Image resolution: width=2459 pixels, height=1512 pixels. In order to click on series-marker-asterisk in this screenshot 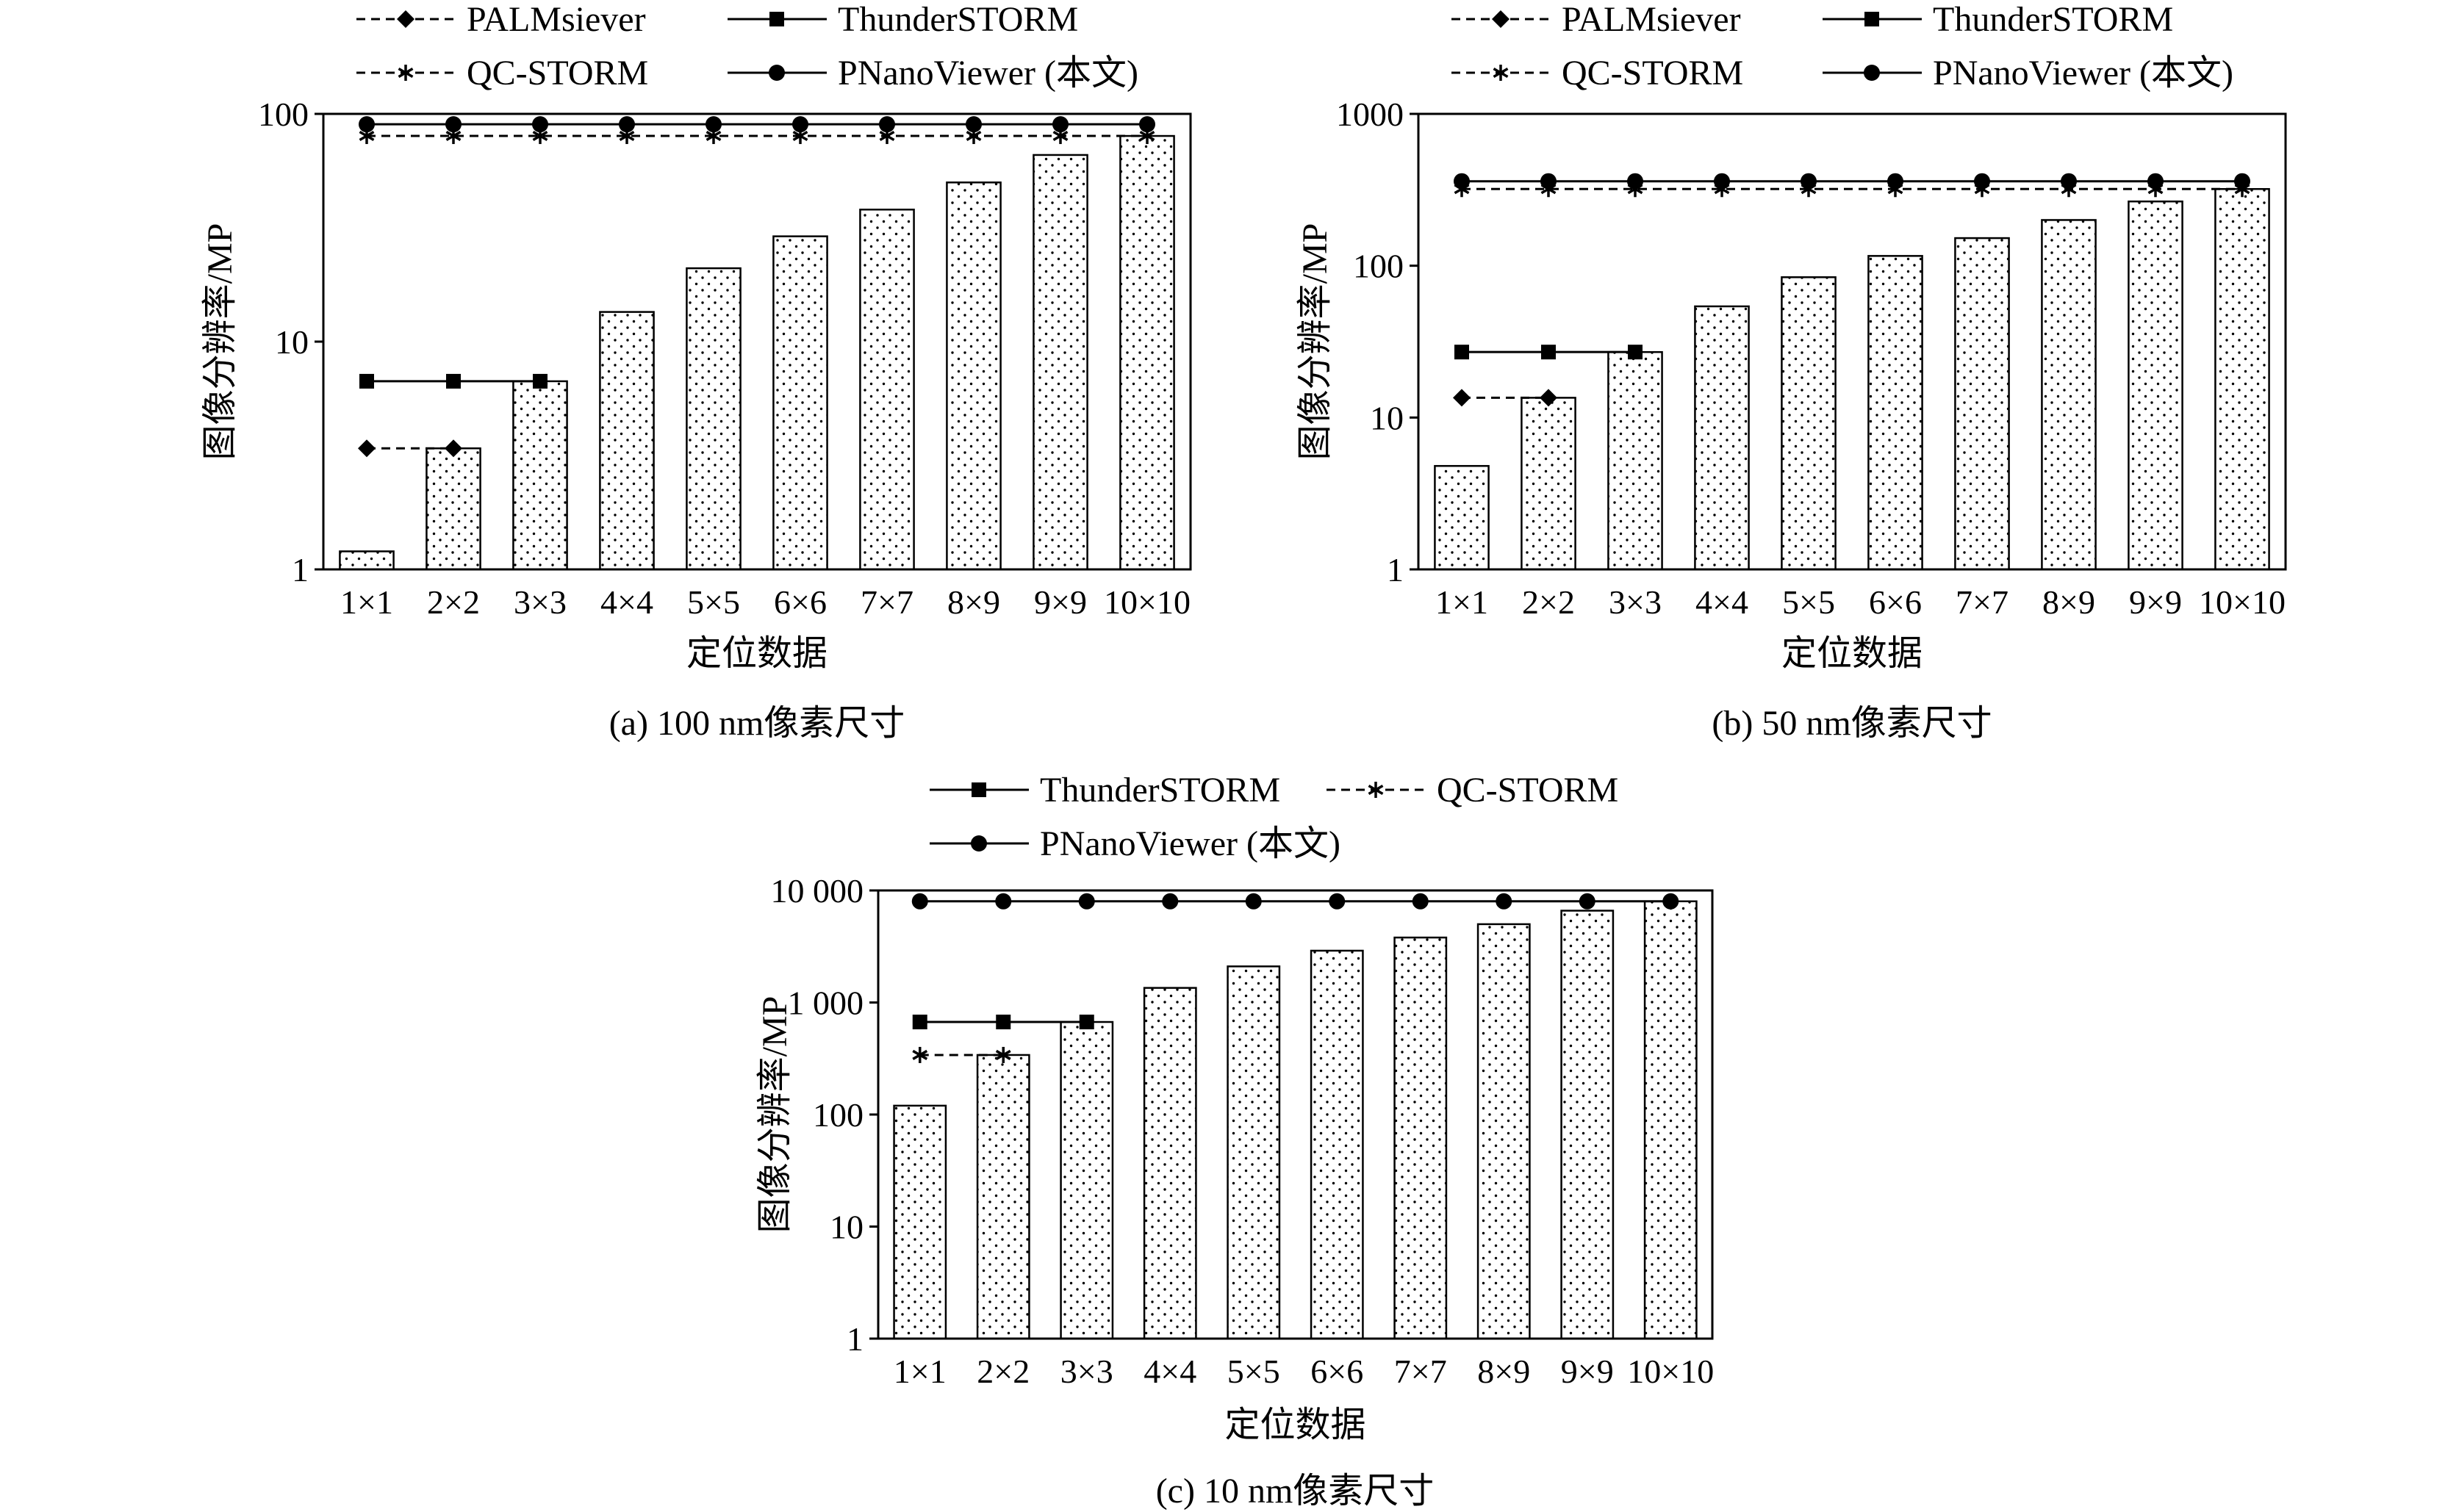, I will do `click(1003, 1054)`.